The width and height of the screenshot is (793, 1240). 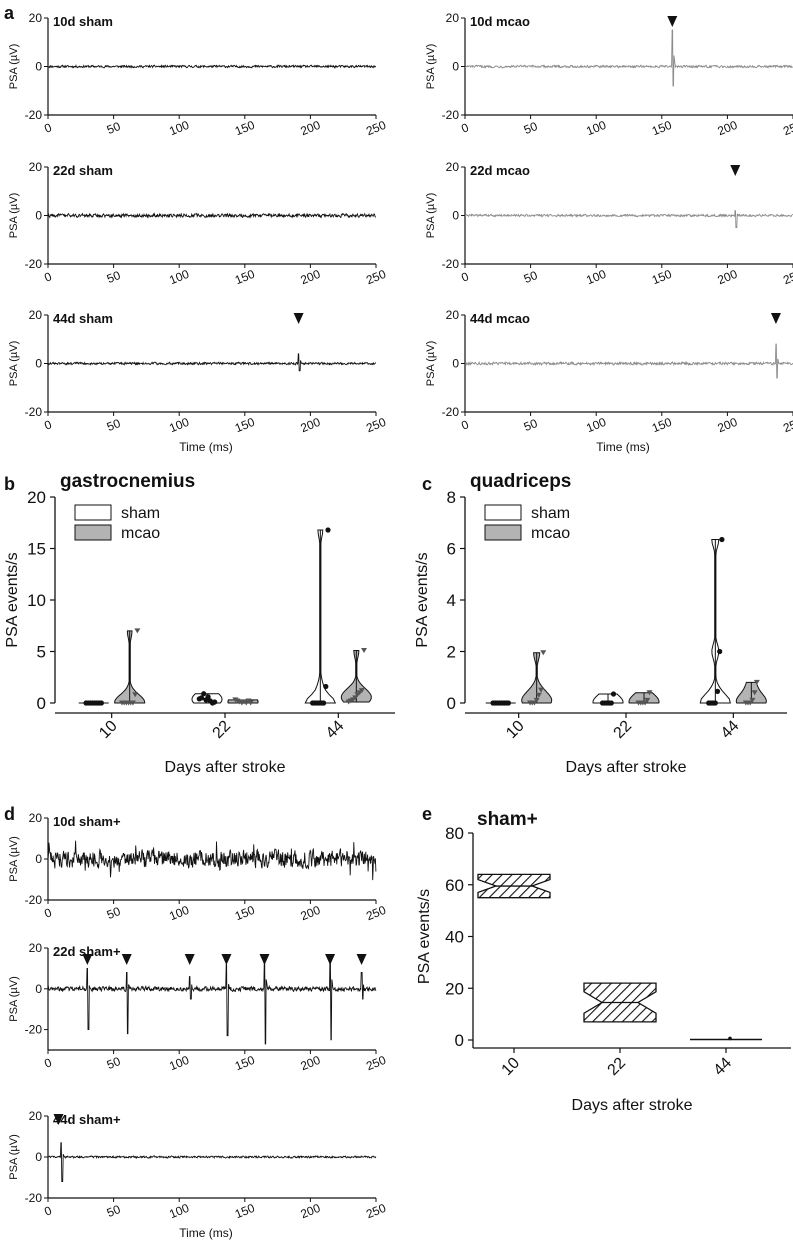 I want to click on trace-title: 22d mcao, so click(x=500, y=170).